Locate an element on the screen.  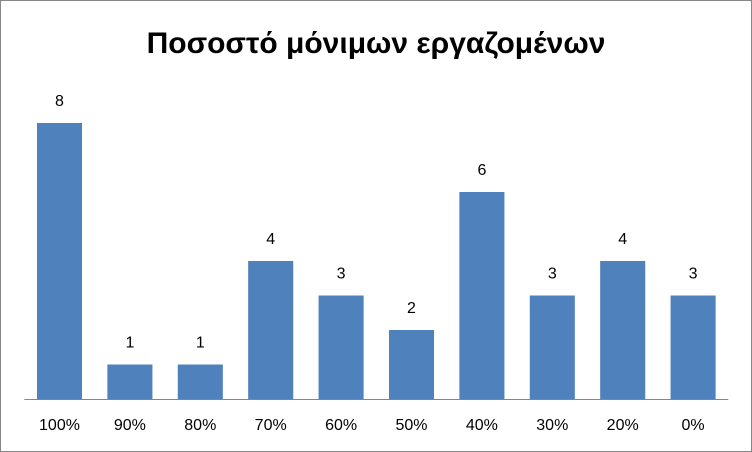
x-tick-label: 90% is located at coordinates (130, 425).